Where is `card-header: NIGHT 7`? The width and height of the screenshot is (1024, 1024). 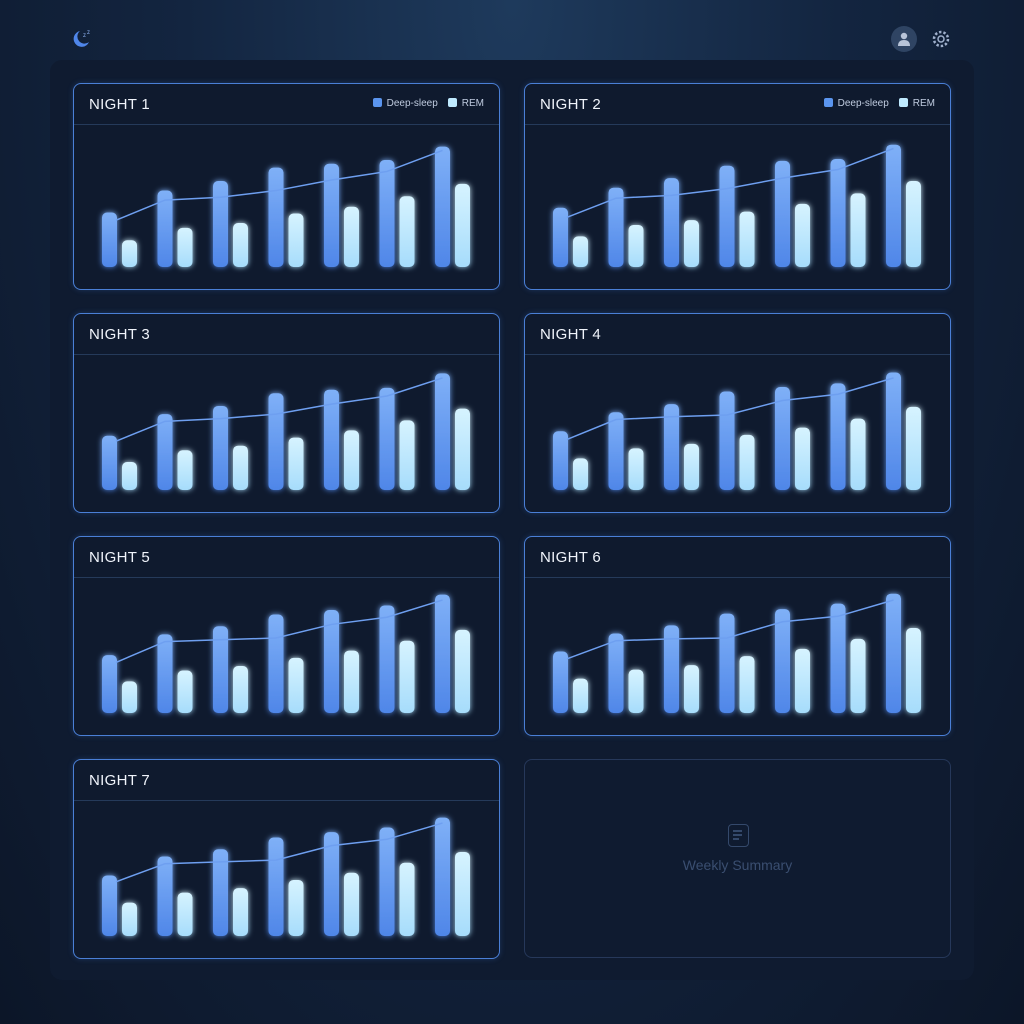 card-header: NIGHT 7 is located at coordinates (286, 780).